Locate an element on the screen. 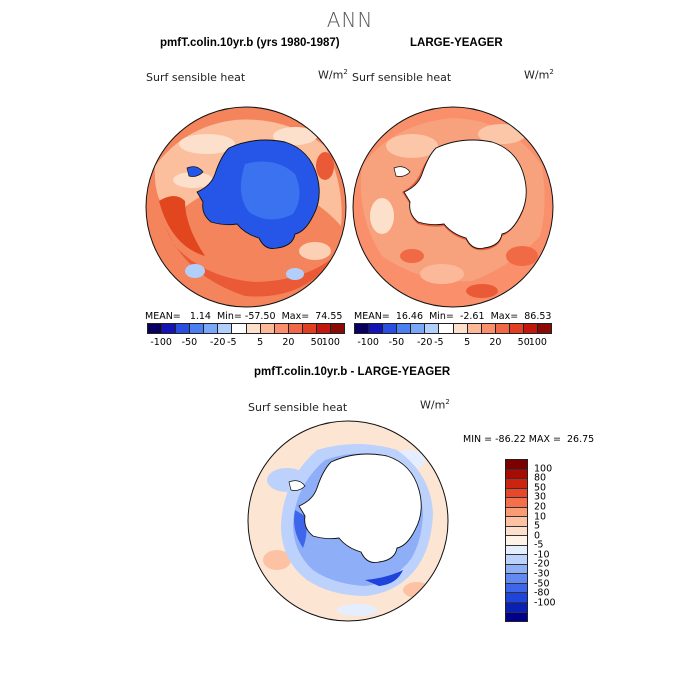  panel-title-model: pmfT.colin.10yr.b (yrs 1980-1987) is located at coordinates (250, 43).